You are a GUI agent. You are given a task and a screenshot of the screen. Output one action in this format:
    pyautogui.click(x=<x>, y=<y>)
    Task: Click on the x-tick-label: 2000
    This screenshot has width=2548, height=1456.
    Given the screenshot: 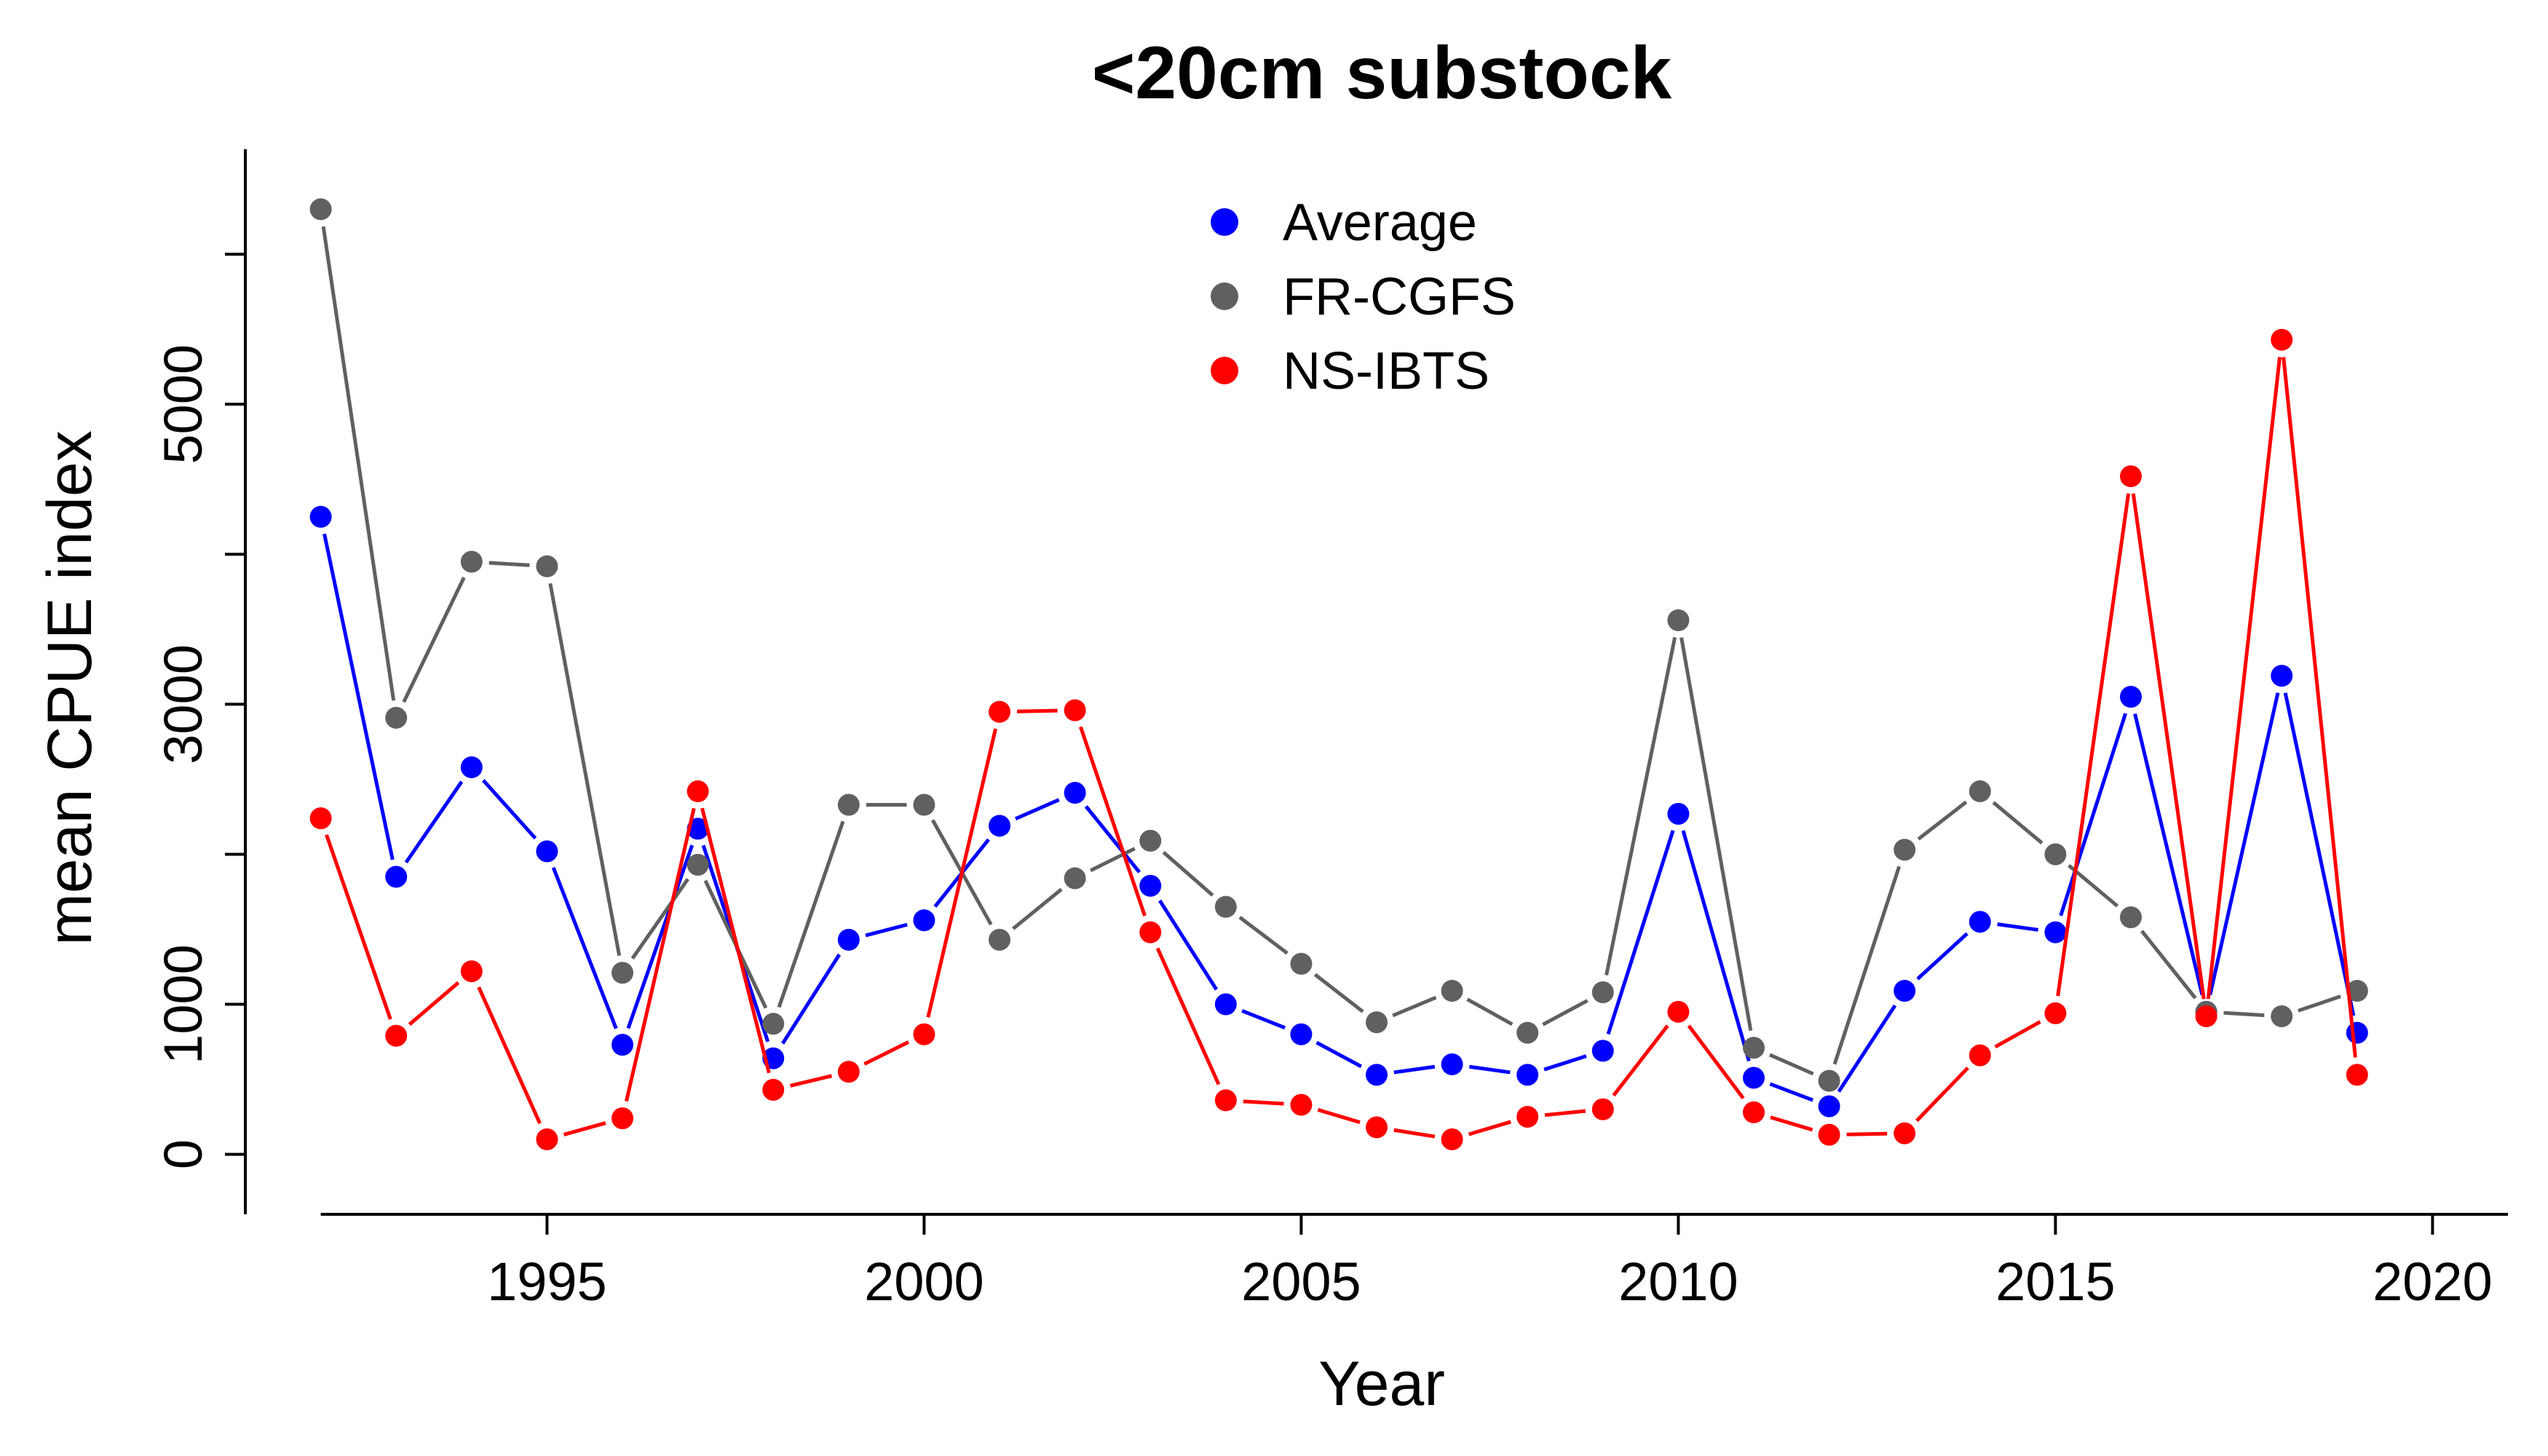 What is the action you would take?
    pyautogui.click(x=924, y=1281)
    